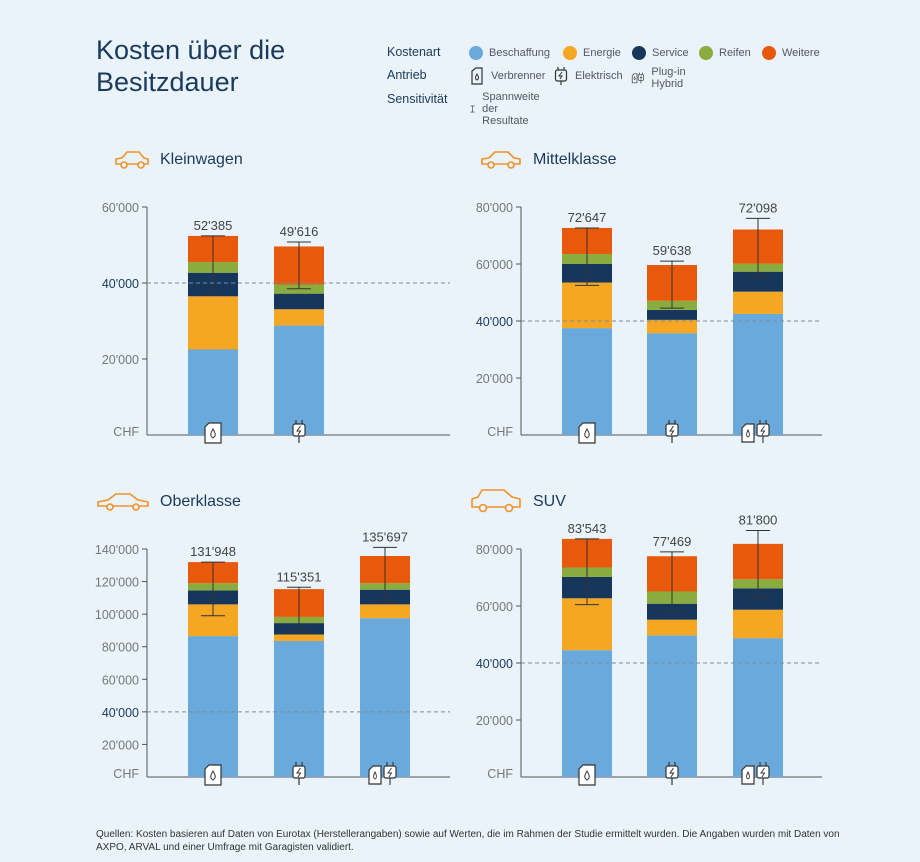  I want to click on y-tick-label: 40'000, so click(494, 322).